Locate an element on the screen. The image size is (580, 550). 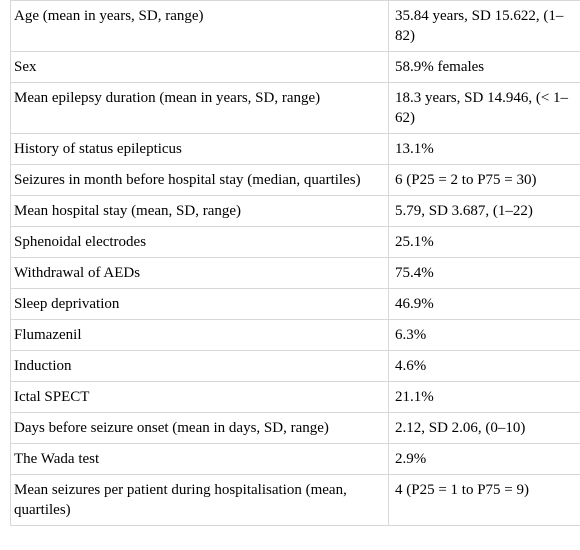
row-value: 6 (P25 = 2 to P75 = 30) is located at coordinates (484, 180).